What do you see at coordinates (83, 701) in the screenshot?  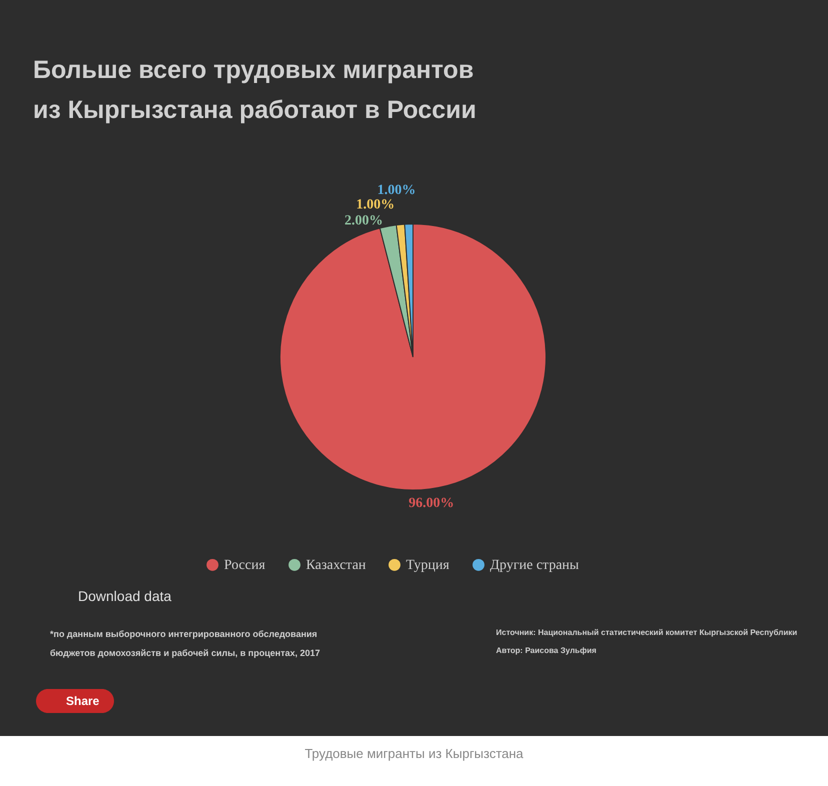 I see `text: Share` at bounding box center [83, 701].